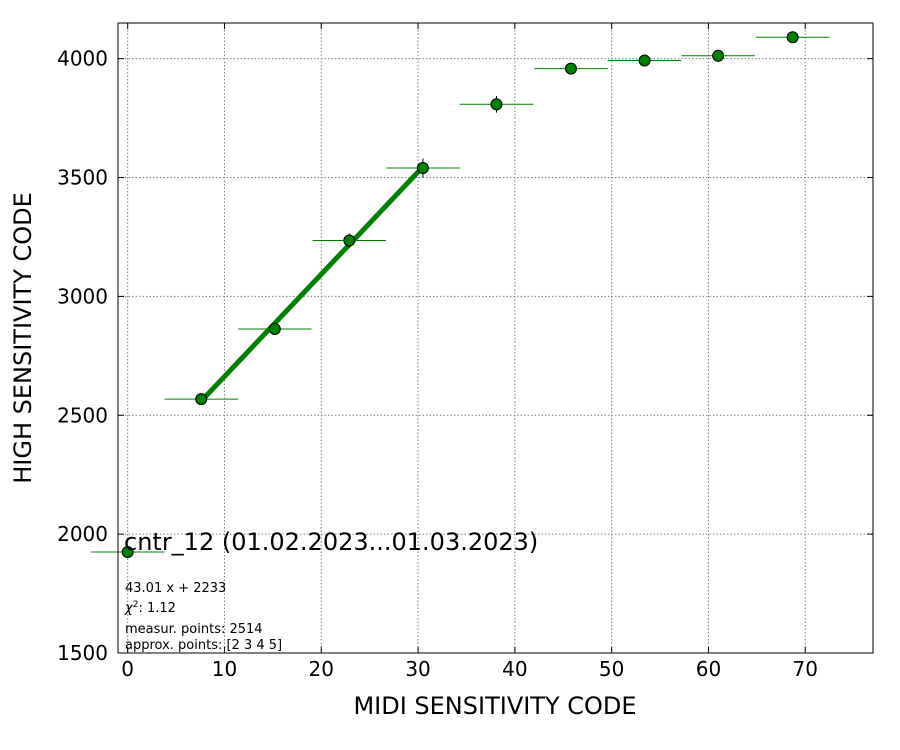  What do you see at coordinates (194, 629) in the screenshot?
I see `measur-points: measur. points: 2514` at bounding box center [194, 629].